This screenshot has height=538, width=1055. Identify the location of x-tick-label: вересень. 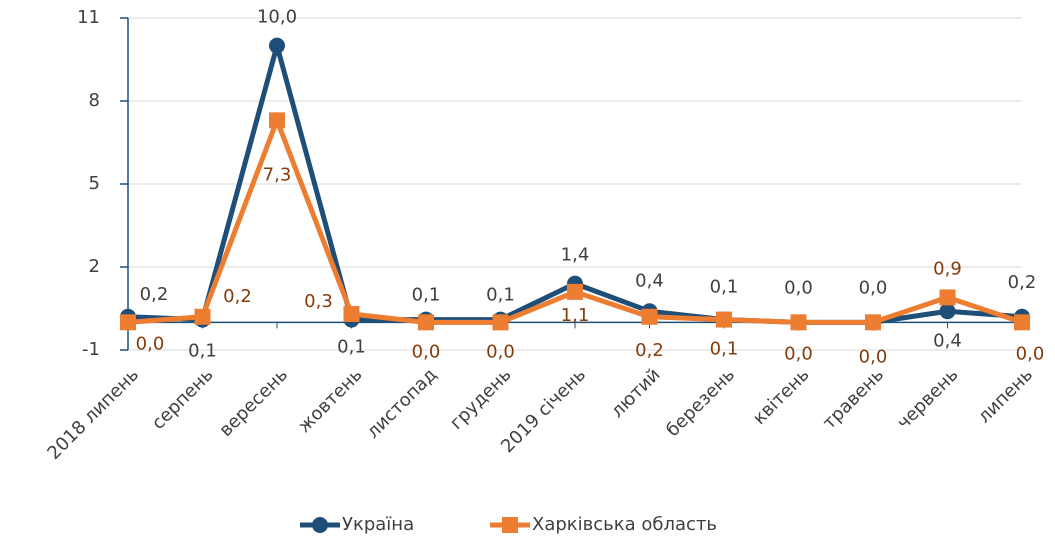
(253, 402).